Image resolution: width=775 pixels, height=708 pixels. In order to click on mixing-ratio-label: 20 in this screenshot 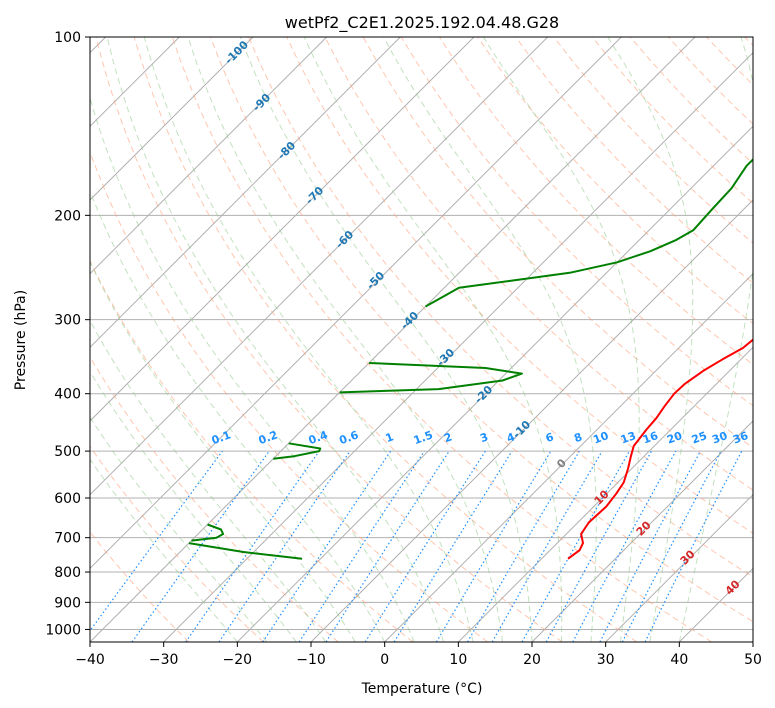, I will do `click(674, 438)`.